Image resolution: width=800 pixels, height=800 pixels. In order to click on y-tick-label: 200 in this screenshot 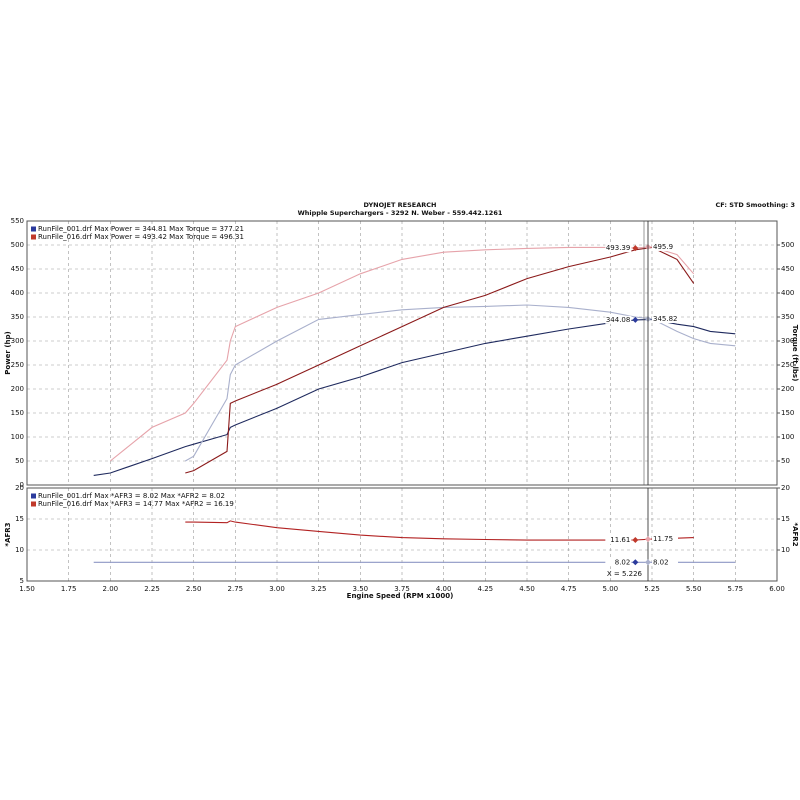, I will do `click(17, 389)`.